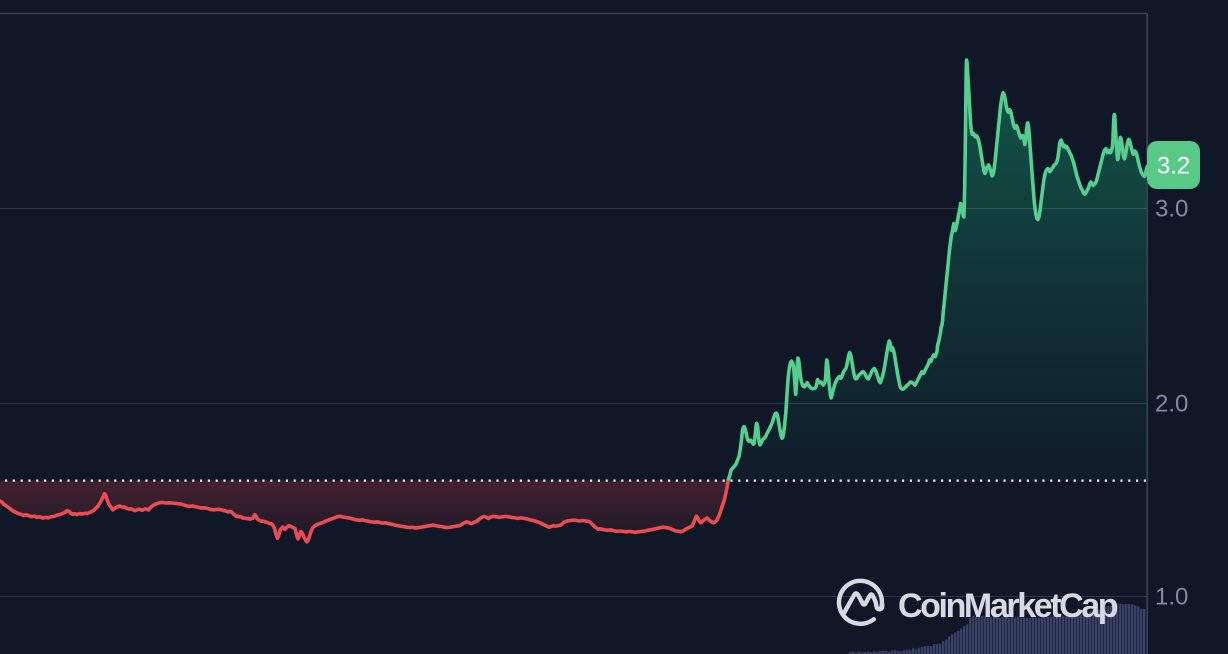  Describe the element at coordinates (1171, 597) in the screenshot. I see `svg-text: 1.0` at that location.